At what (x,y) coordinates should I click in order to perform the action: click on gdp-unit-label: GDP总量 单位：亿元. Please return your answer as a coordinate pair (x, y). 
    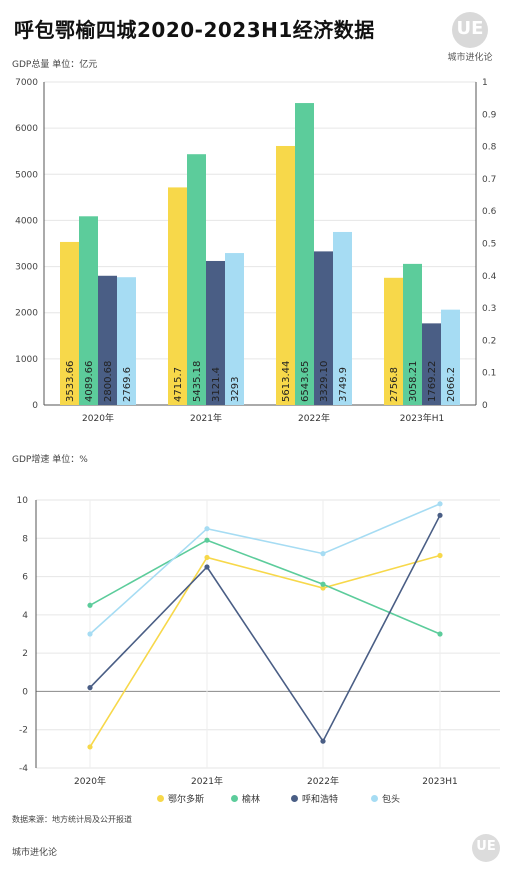
    Looking at the image, I should click on (55, 65).